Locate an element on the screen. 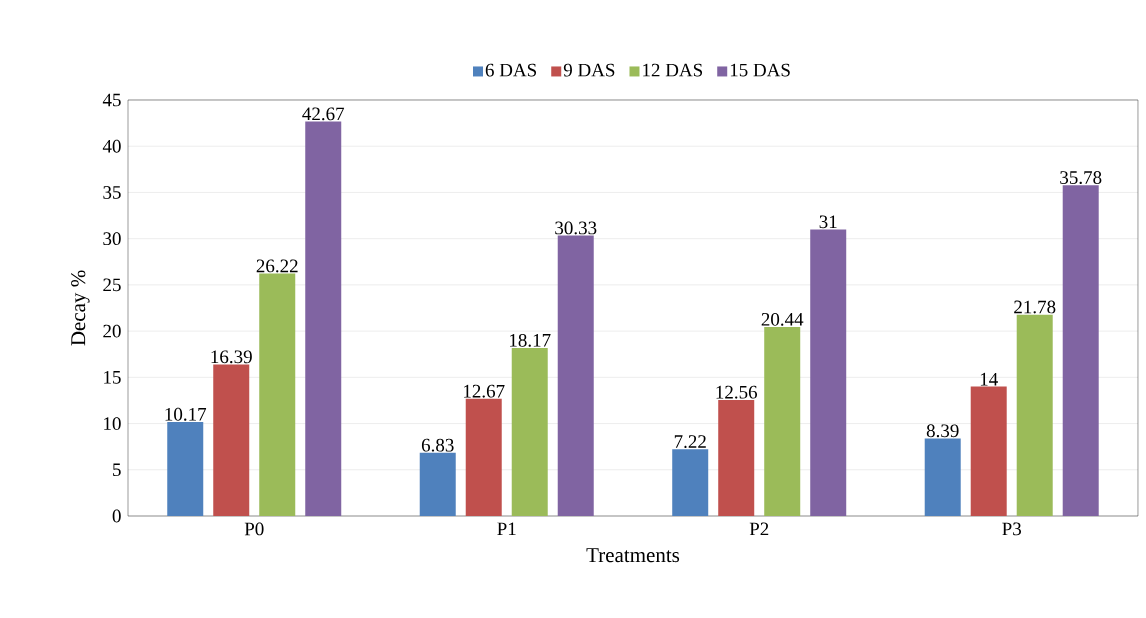 The width and height of the screenshot is (1146, 618). data-label: 6.83 is located at coordinates (437, 445).